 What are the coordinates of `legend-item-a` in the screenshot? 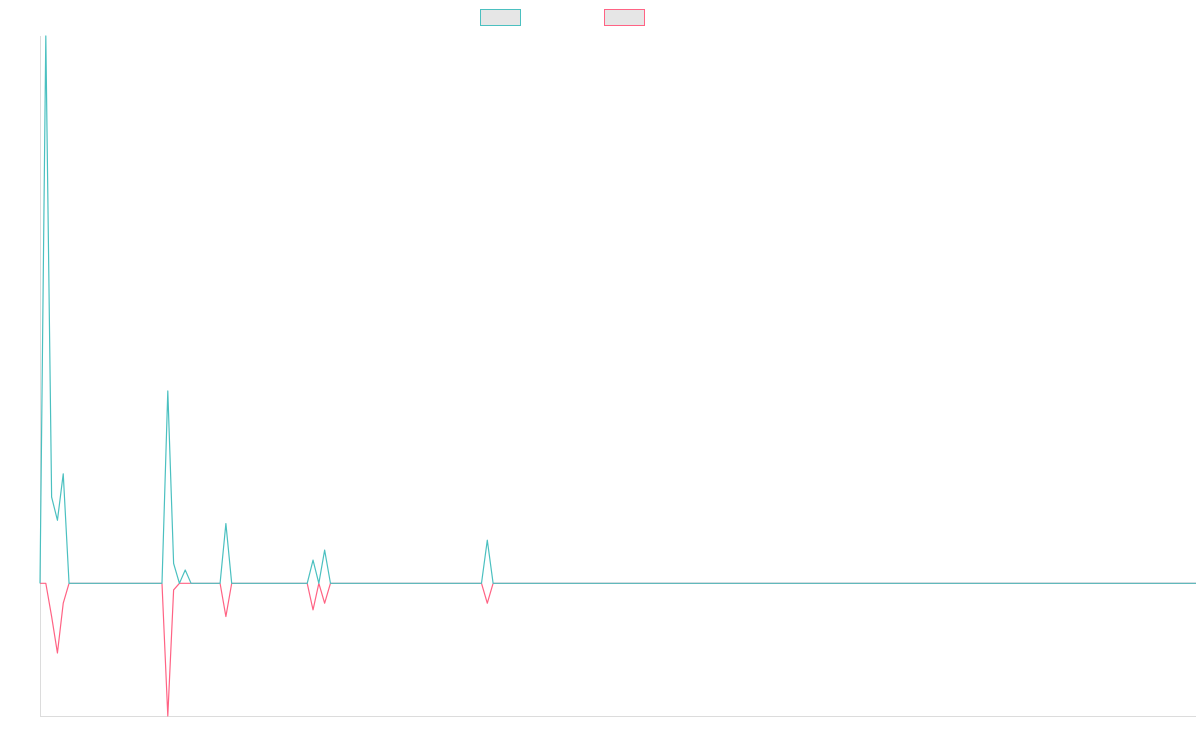 It's located at (500, 17).